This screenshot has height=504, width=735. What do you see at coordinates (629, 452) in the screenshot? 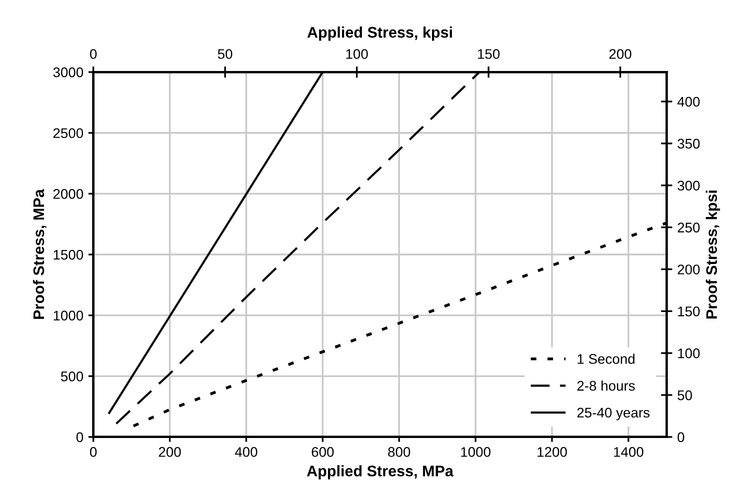
I see `x-tick-label: 1400` at bounding box center [629, 452].